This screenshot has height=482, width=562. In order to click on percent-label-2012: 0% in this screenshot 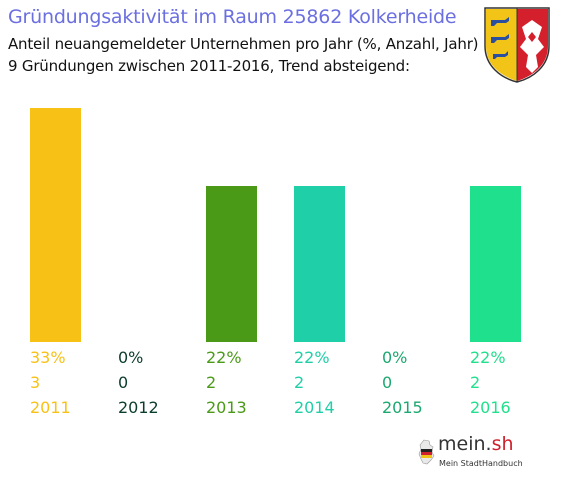, I will do `click(131, 357)`.